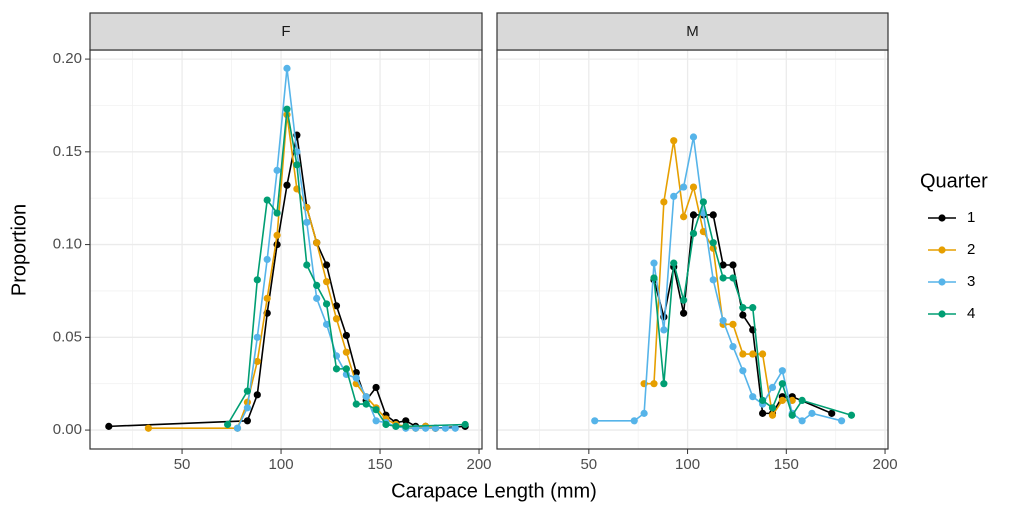 The height and width of the screenshot is (511, 1013). What do you see at coordinates (67, 58) in the screenshot?
I see `y-tick-label: 0.20` at bounding box center [67, 58].